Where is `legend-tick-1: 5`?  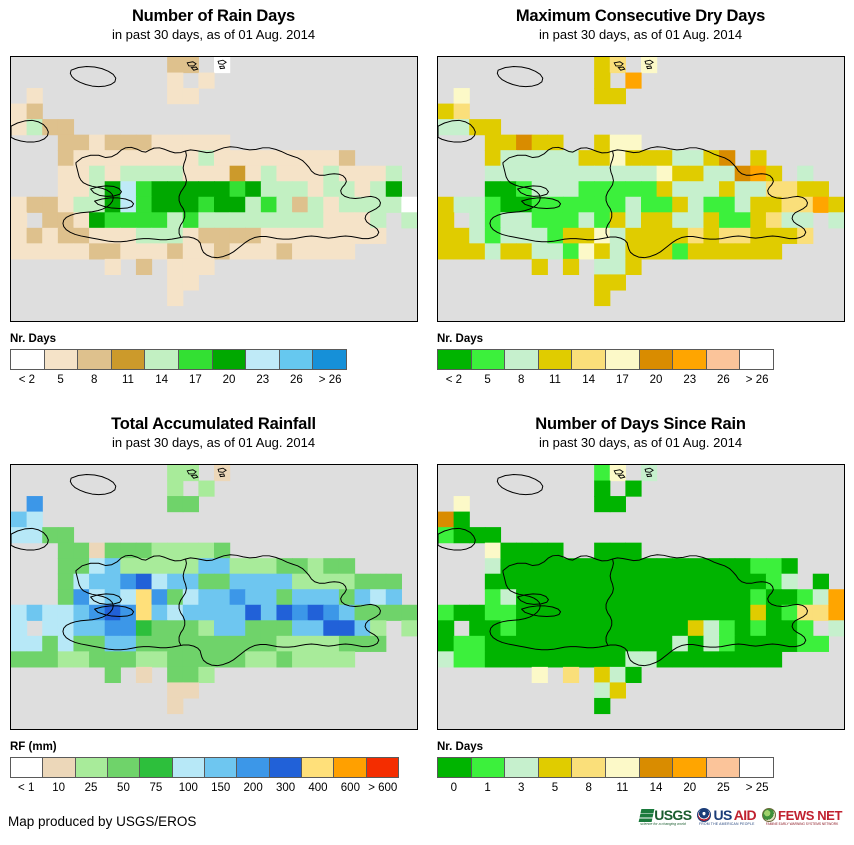 legend-tick-1: 5 is located at coordinates (60, 380).